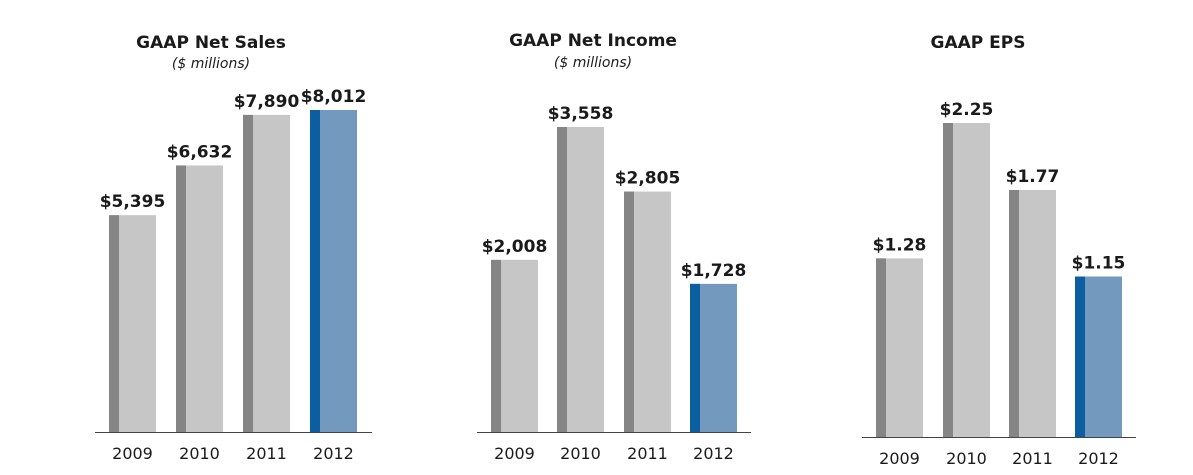 The image size is (1193, 475). I want to click on value-label: $2.25, so click(967, 110).